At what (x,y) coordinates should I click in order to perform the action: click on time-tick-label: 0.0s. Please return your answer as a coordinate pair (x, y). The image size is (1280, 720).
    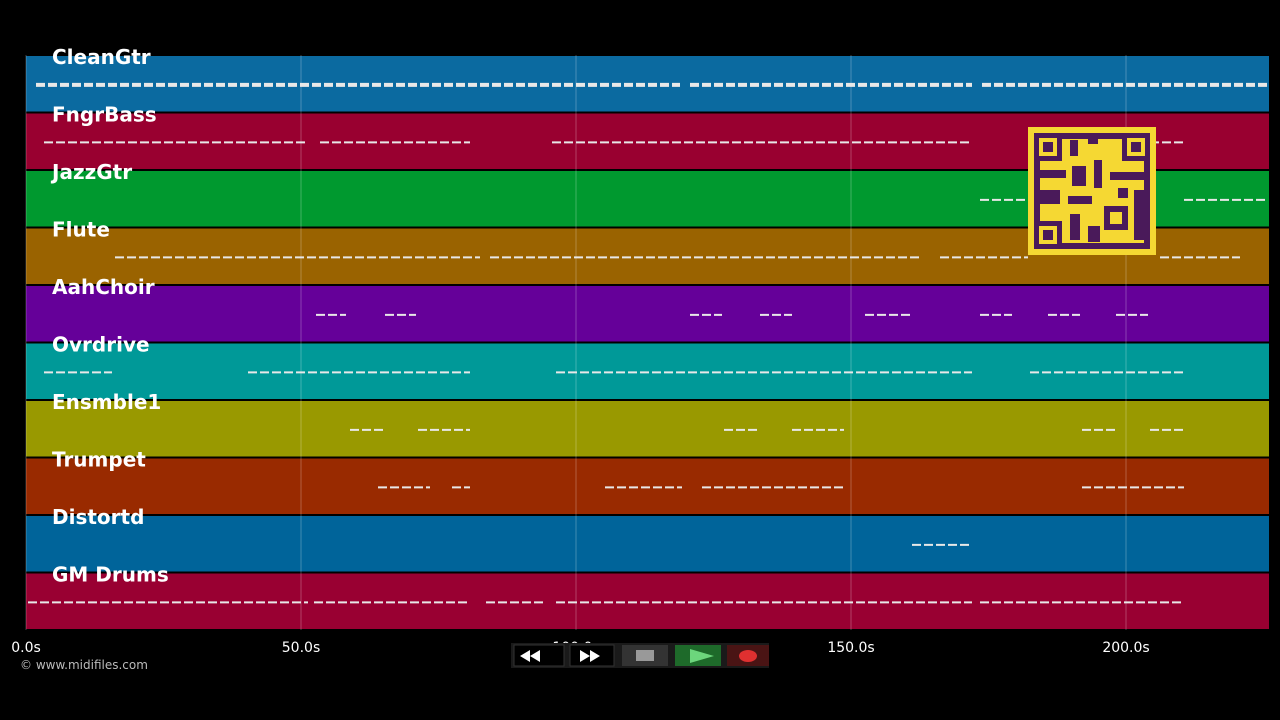
    Looking at the image, I should click on (26, 648).